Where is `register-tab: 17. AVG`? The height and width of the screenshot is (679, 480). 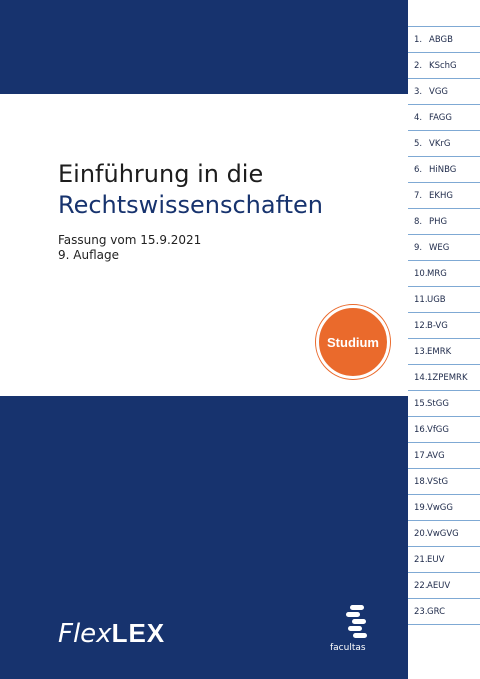 register-tab: 17. AVG is located at coordinates (444, 456).